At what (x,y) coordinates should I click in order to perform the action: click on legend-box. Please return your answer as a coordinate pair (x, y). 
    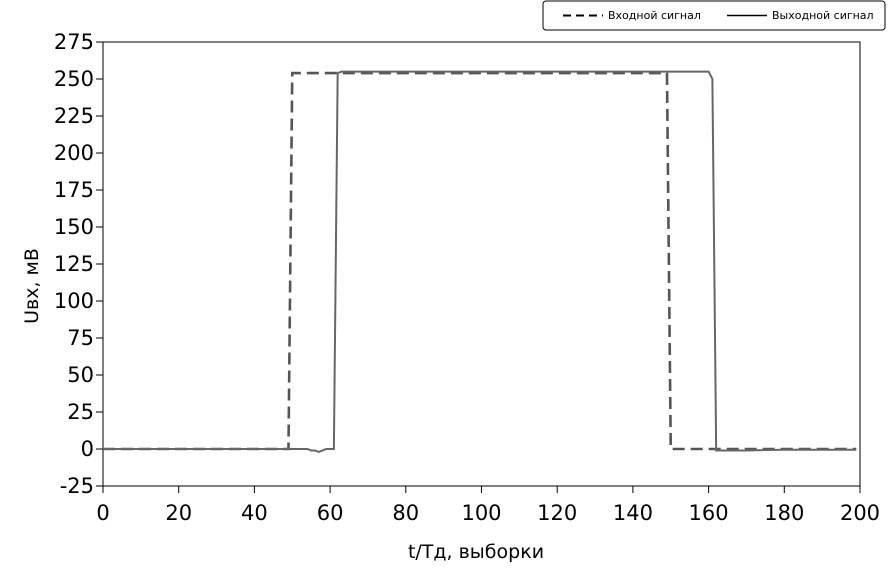
    Looking at the image, I should click on (714, 15).